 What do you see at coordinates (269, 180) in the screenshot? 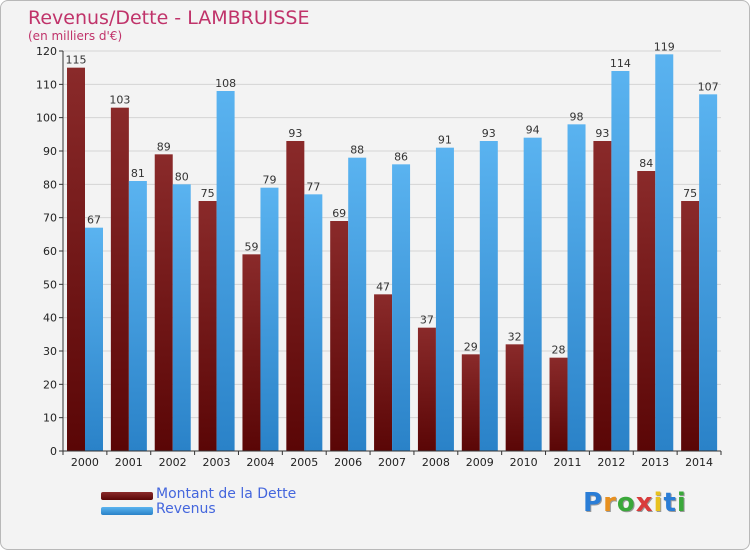
I see `data-label-revenue: 79` at bounding box center [269, 180].